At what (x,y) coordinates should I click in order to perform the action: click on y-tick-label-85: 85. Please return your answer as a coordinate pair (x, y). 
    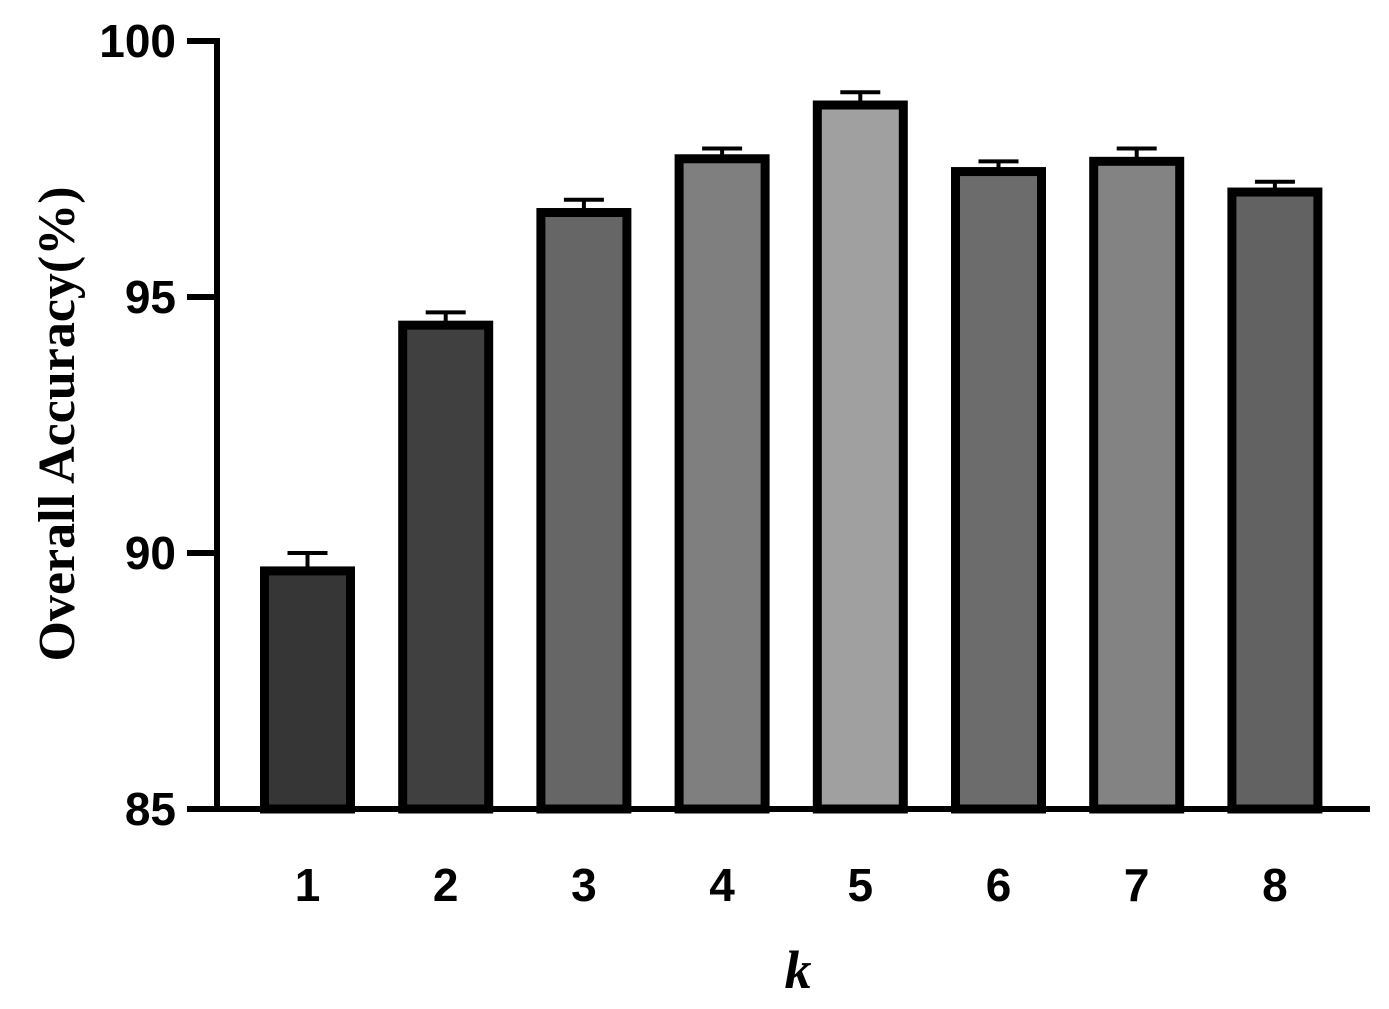
    Looking at the image, I should click on (150, 809).